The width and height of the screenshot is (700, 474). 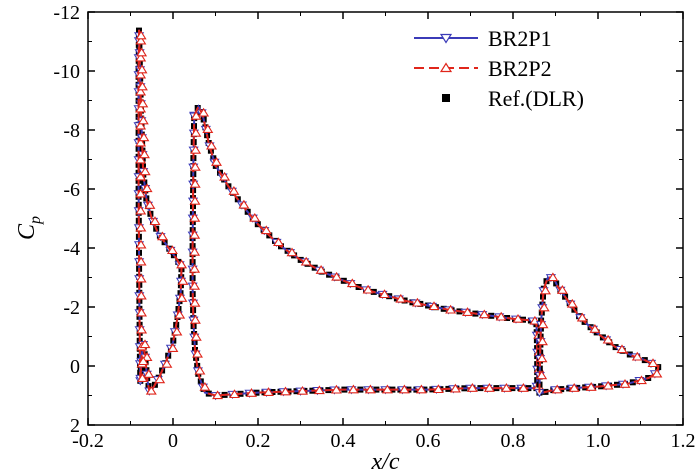 What do you see at coordinates (598, 441) in the screenshot?
I see `x-tick-label: 1.0` at bounding box center [598, 441].